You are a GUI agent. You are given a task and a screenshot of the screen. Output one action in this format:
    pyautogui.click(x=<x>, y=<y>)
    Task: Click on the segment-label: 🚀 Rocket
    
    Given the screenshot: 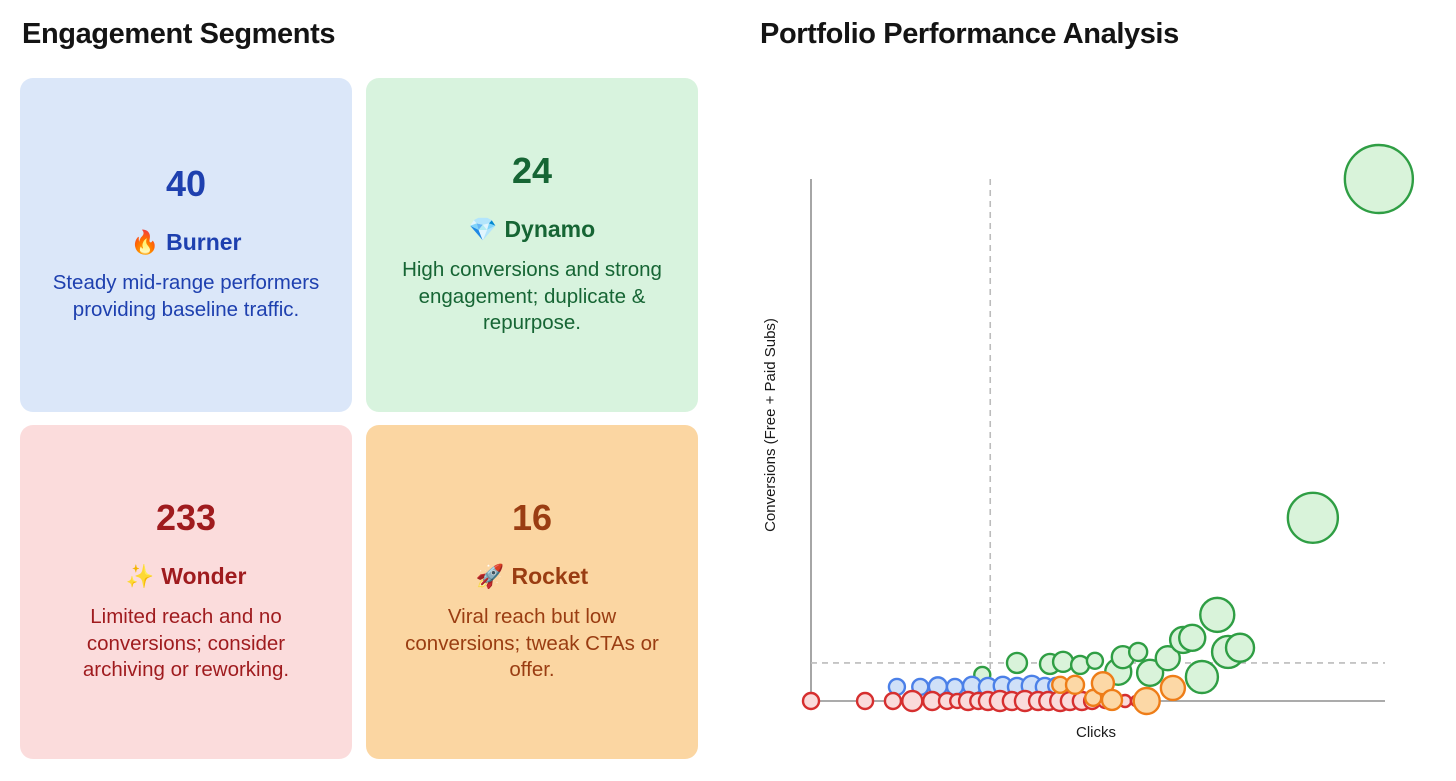 What is the action you would take?
    pyautogui.click(x=532, y=576)
    